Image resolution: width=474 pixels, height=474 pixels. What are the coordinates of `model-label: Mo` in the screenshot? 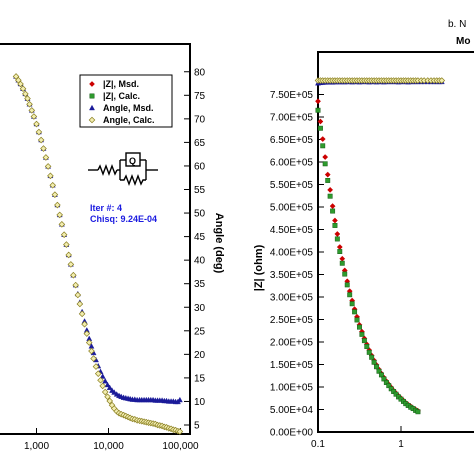 It's located at (463, 41).